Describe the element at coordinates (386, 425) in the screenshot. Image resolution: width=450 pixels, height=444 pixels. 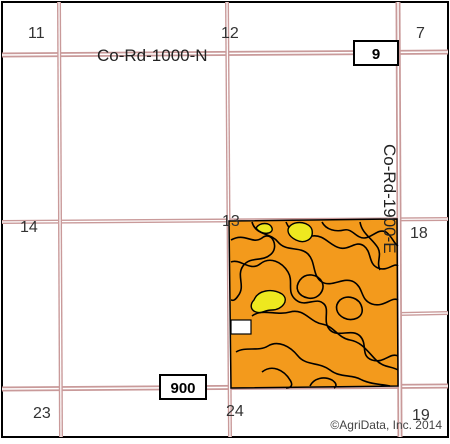
I see `map-credit: ©AgriData, Inc. 2014` at that location.